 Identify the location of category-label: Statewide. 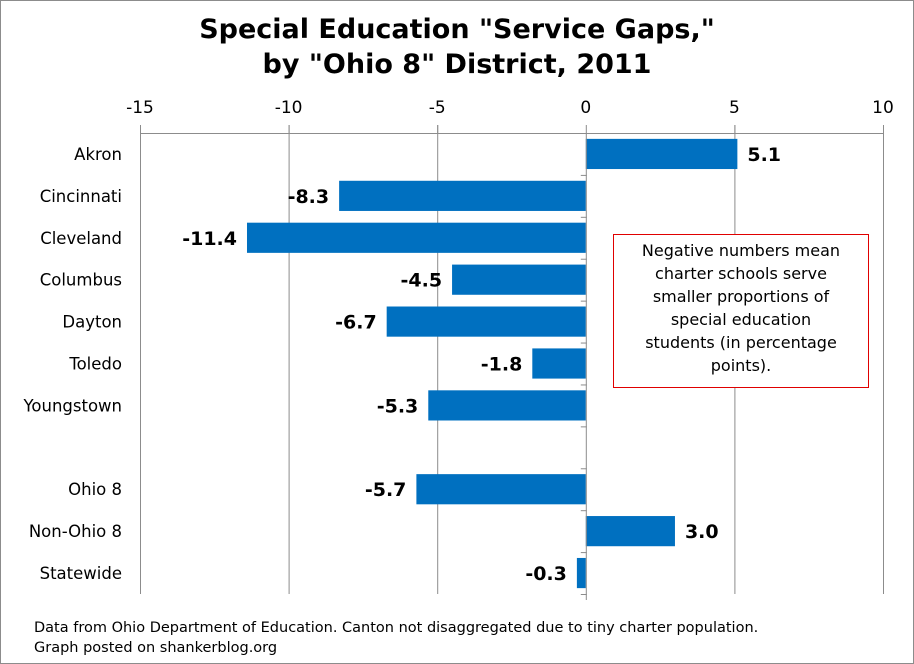
(81, 573).